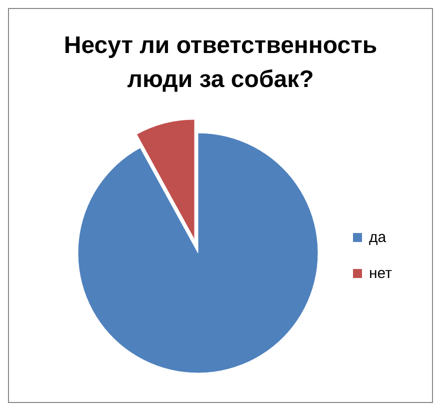 This screenshot has height=413, width=443. Describe the element at coordinates (380, 273) in the screenshot. I see `legend-label: нет` at that location.